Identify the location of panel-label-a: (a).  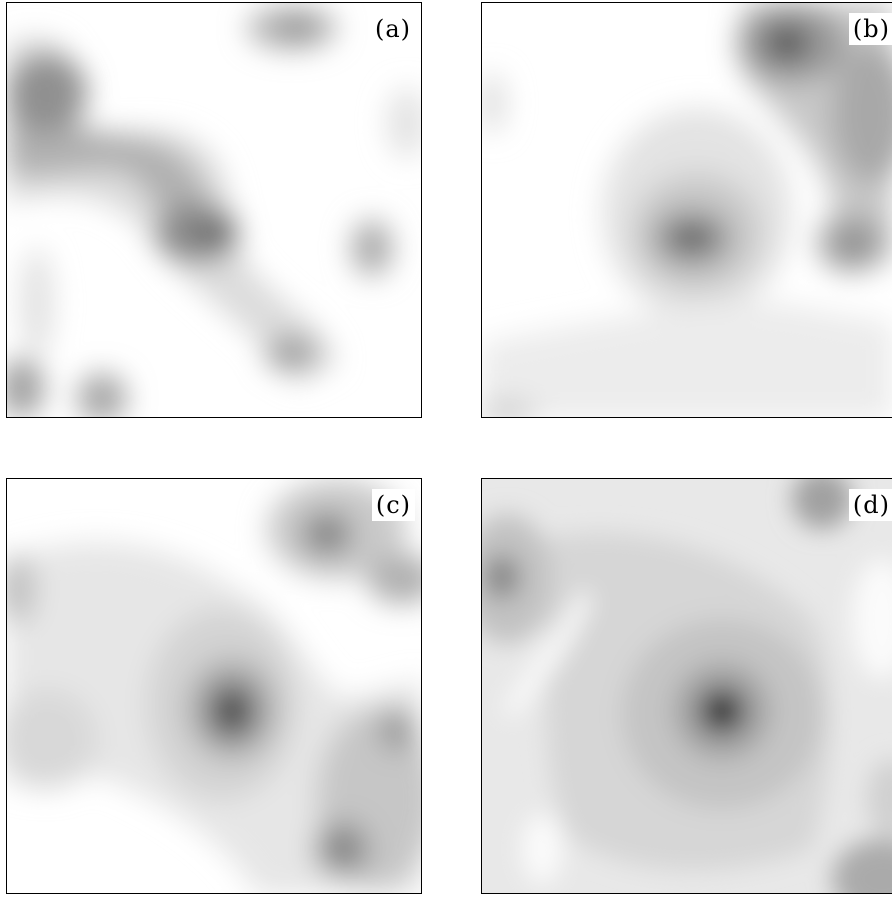
(392, 29).